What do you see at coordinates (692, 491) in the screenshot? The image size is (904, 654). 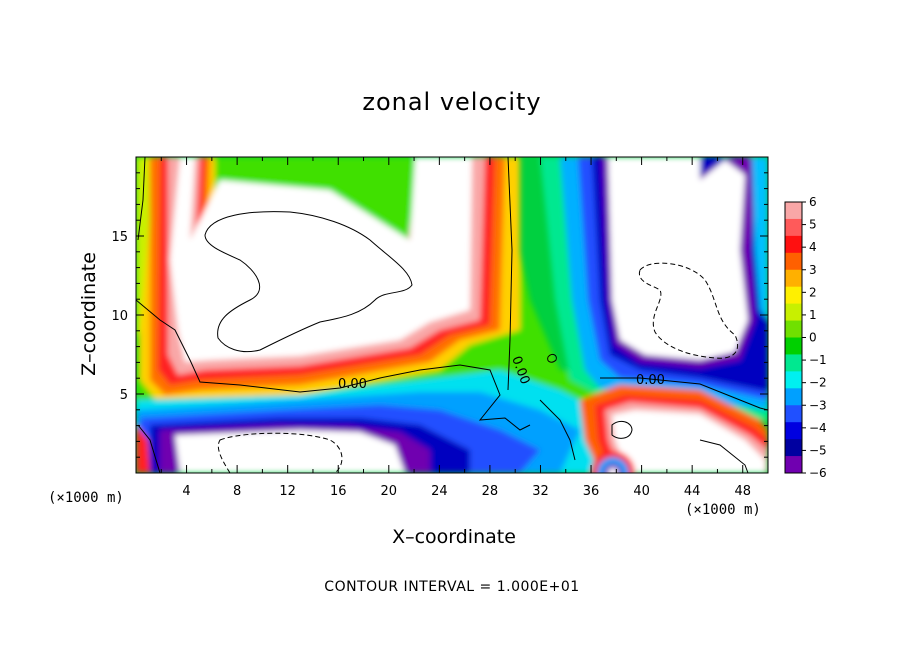 I see `x-tick-label: 44` at bounding box center [692, 491].